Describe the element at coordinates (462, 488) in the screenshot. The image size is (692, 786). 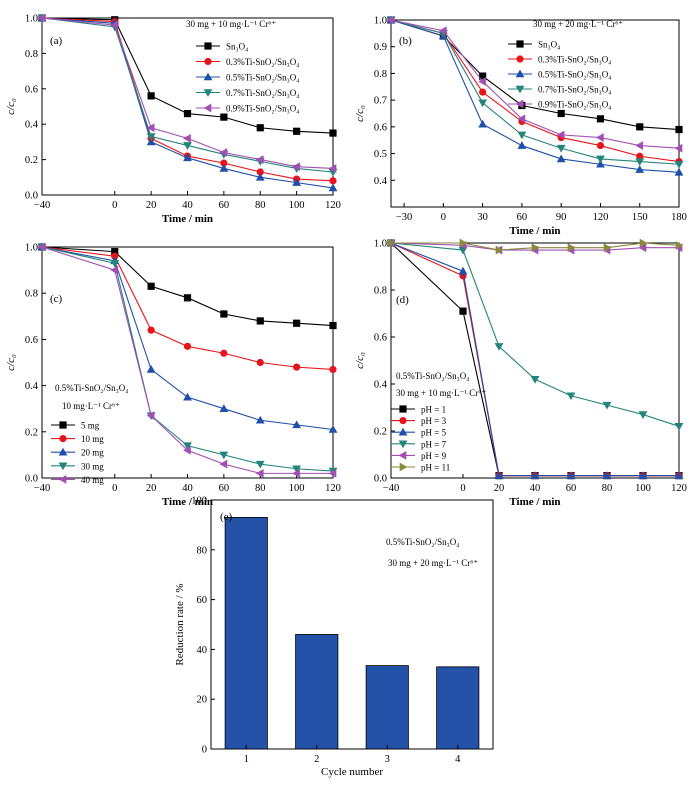
I see `x-tick-label: 0` at that location.